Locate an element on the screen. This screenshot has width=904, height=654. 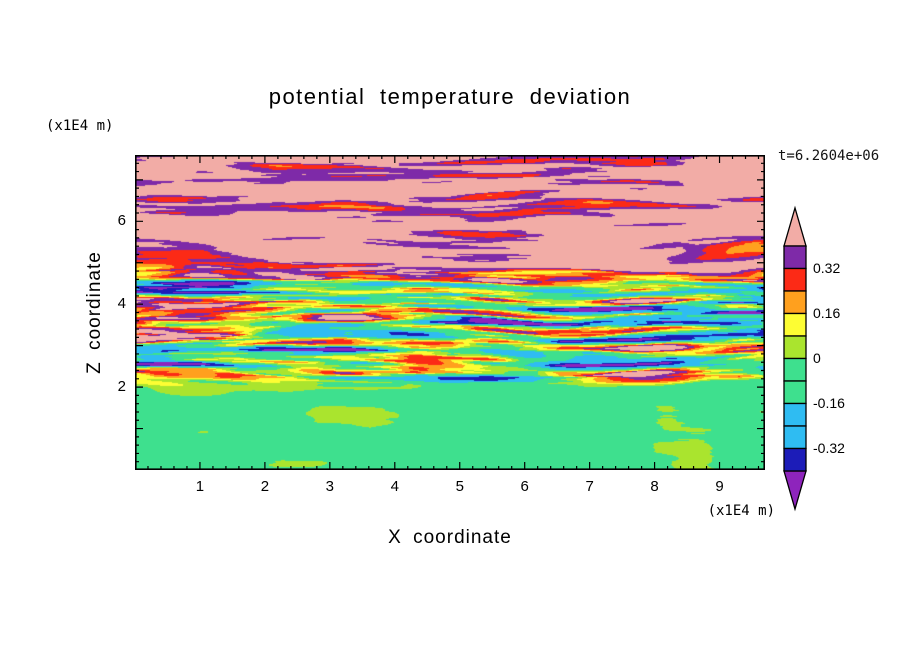
y-tick-label: 2 is located at coordinates (121, 387).